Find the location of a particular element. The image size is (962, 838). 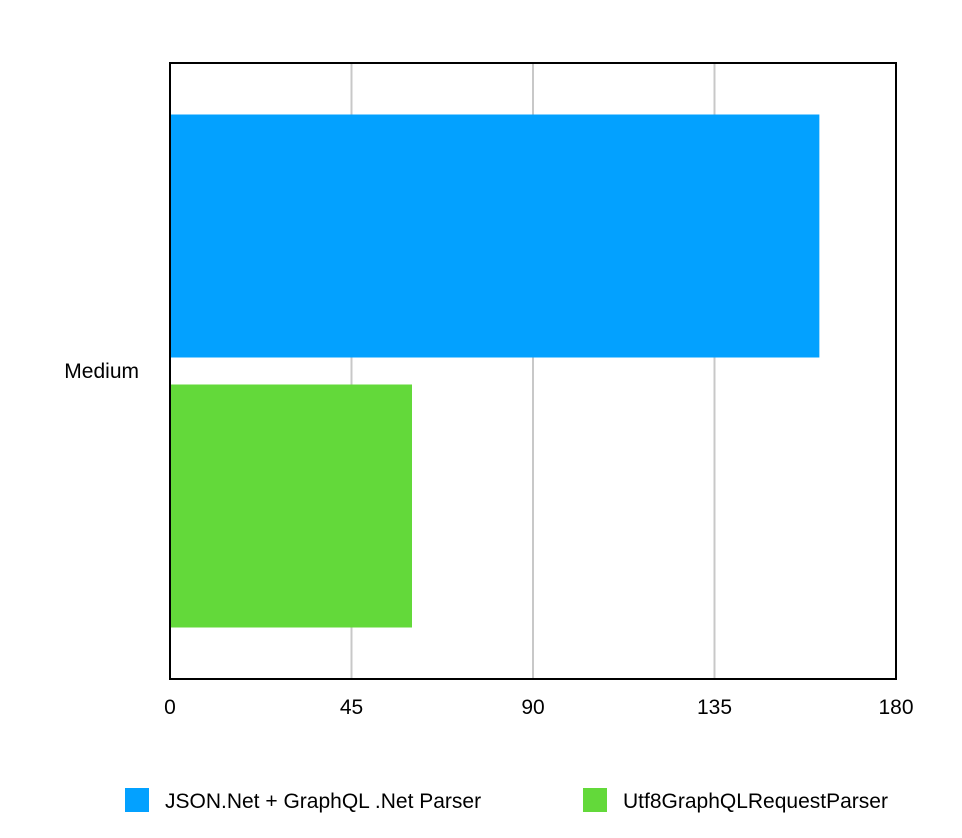

y-axis-categories: Medium is located at coordinates (101, 371).